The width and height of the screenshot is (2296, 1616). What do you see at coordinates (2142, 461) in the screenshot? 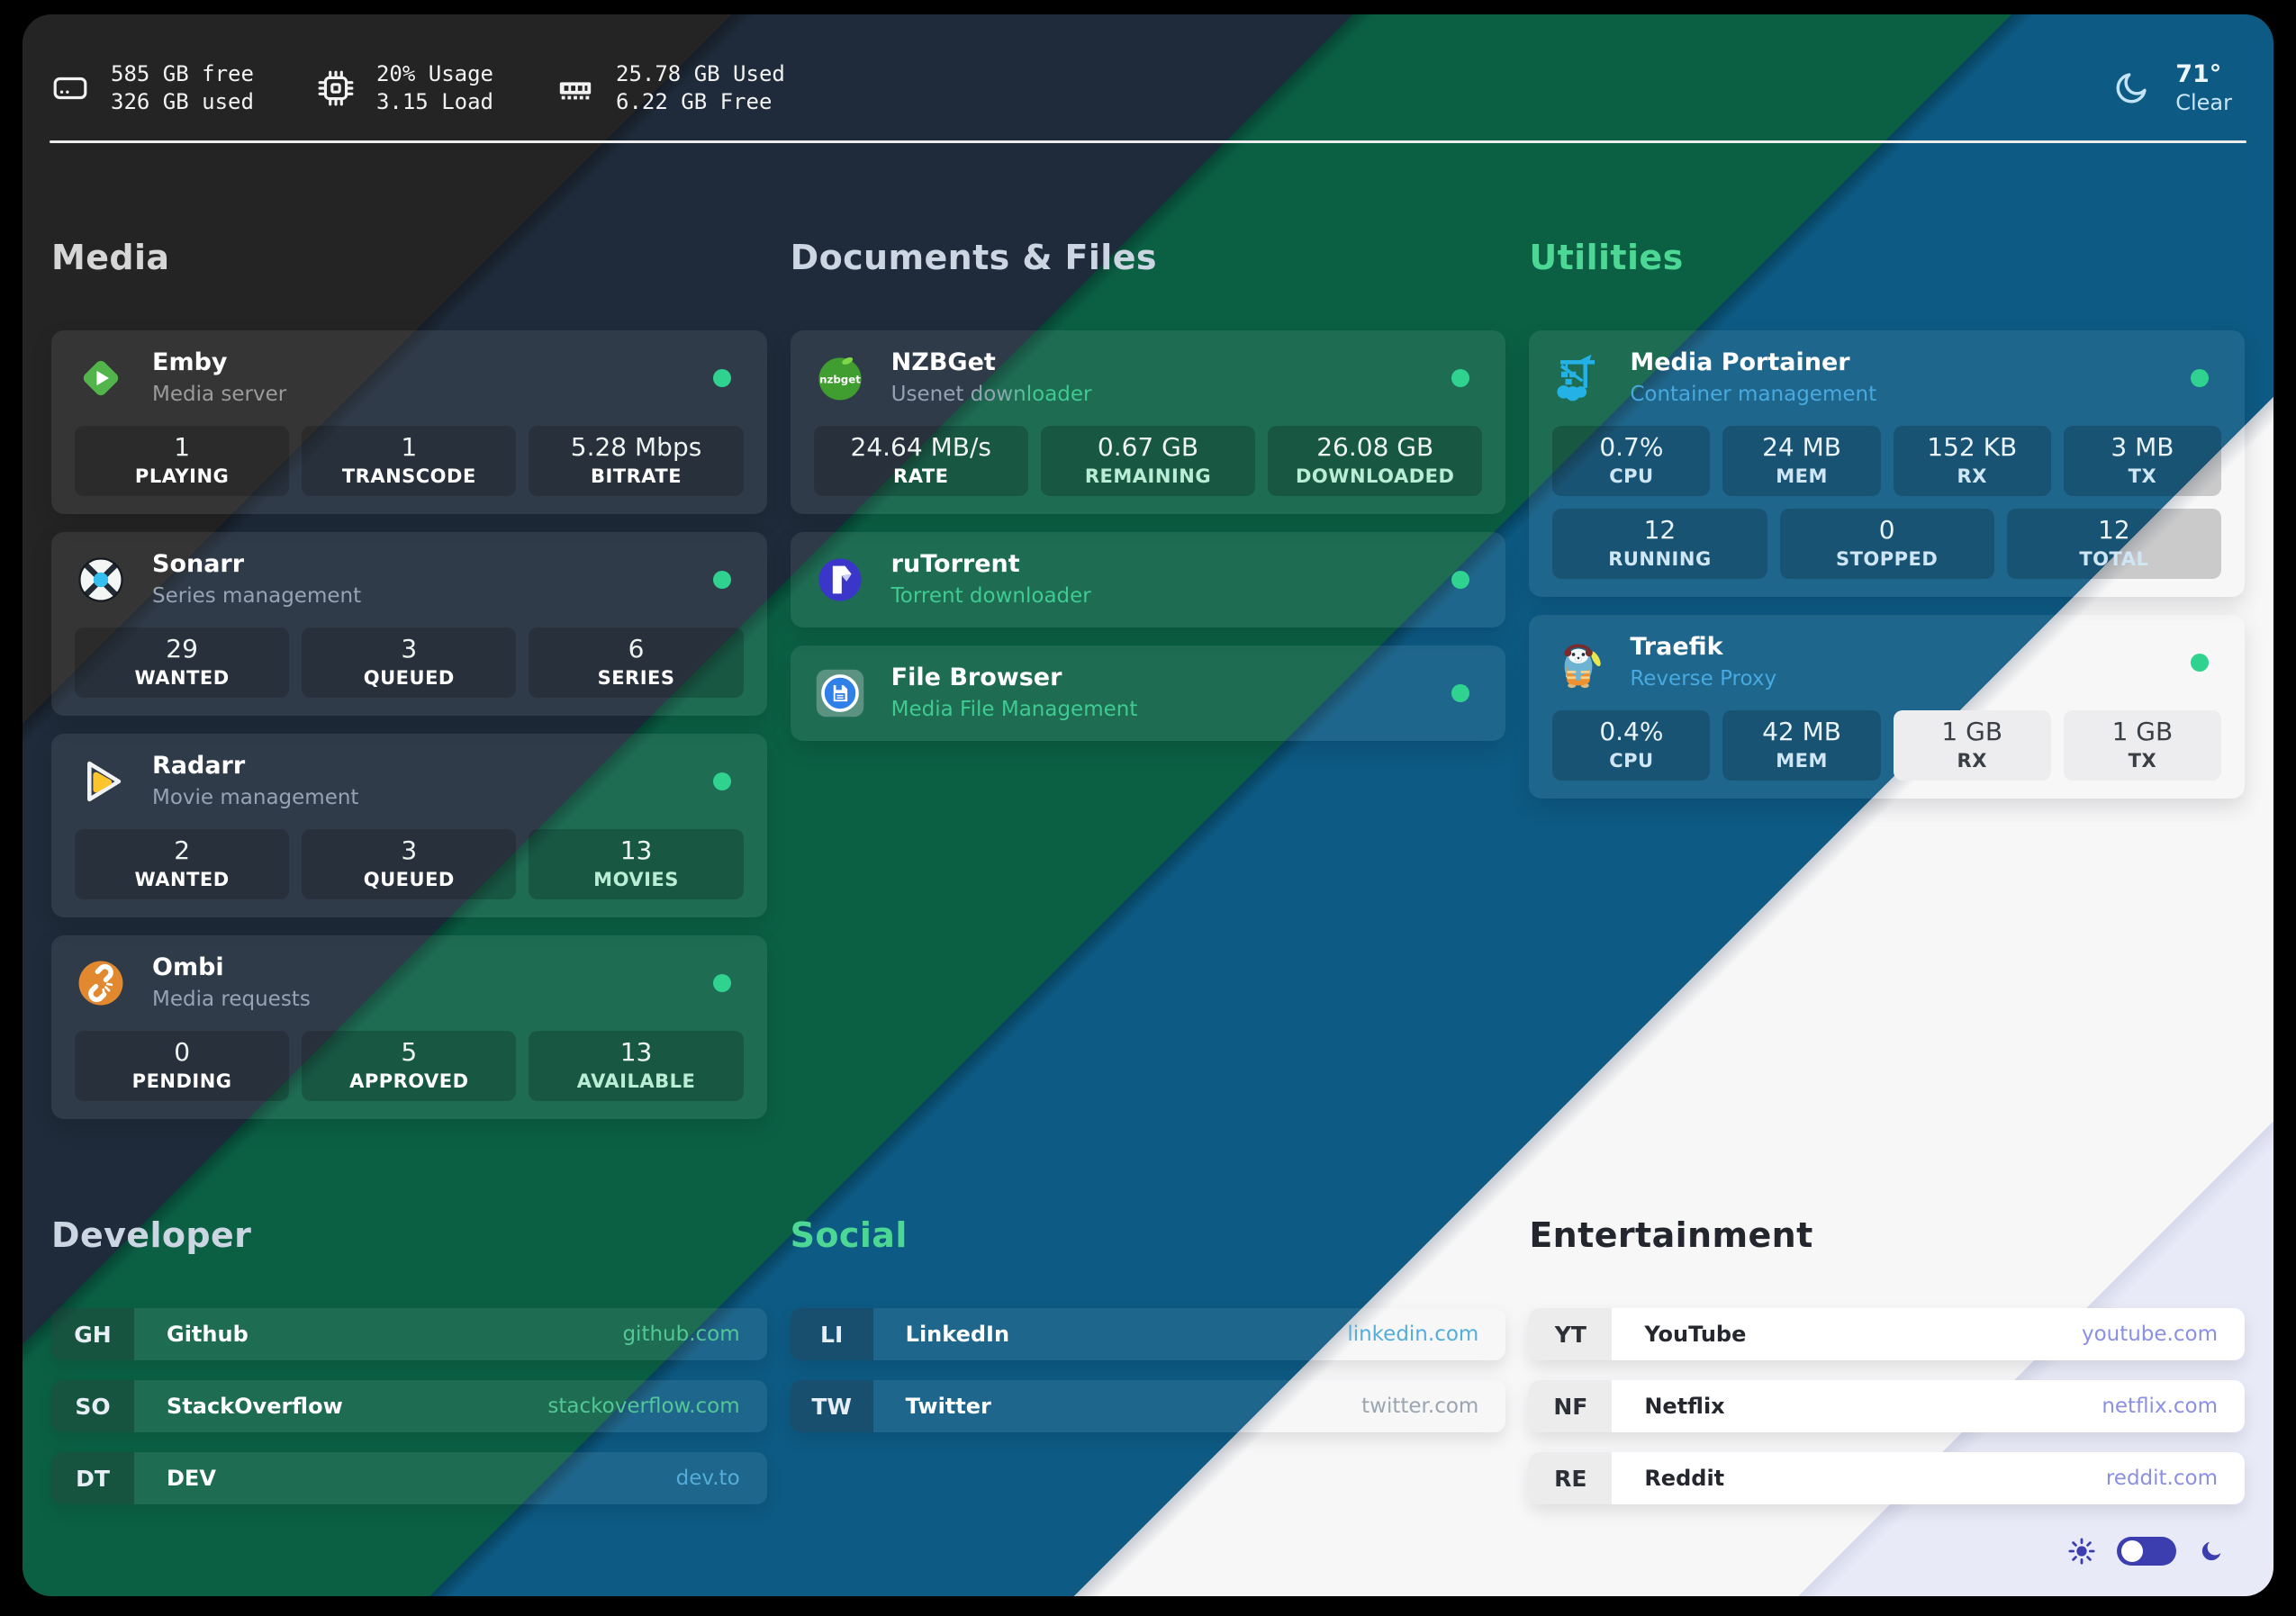
I see `stat-tx: 3 MB TX` at bounding box center [2142, 461].